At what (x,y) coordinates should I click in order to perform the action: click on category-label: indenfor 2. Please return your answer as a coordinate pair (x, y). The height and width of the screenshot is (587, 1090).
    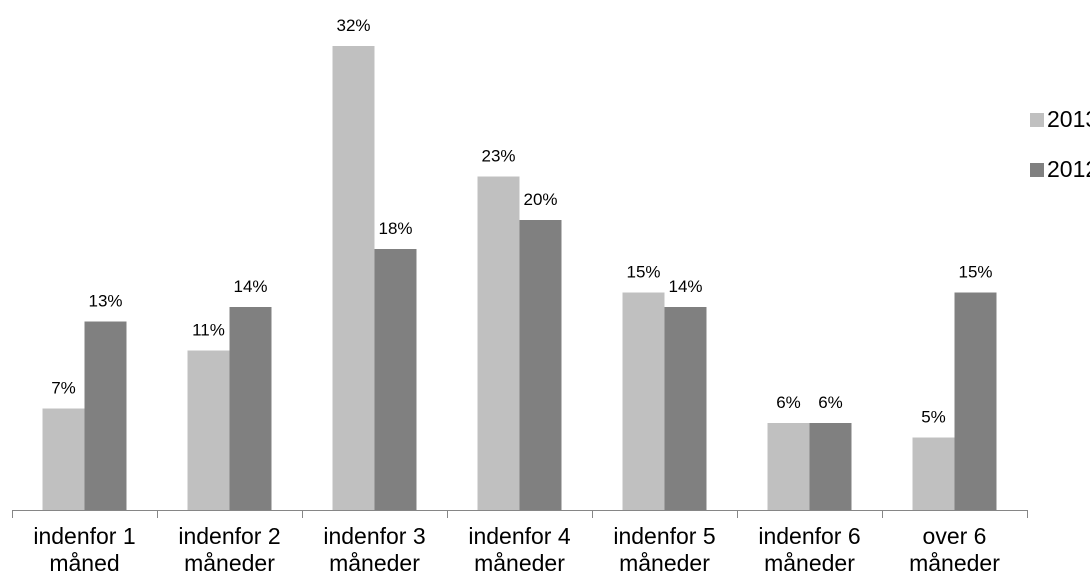
    Looking at the image, I should click on (229, 536).